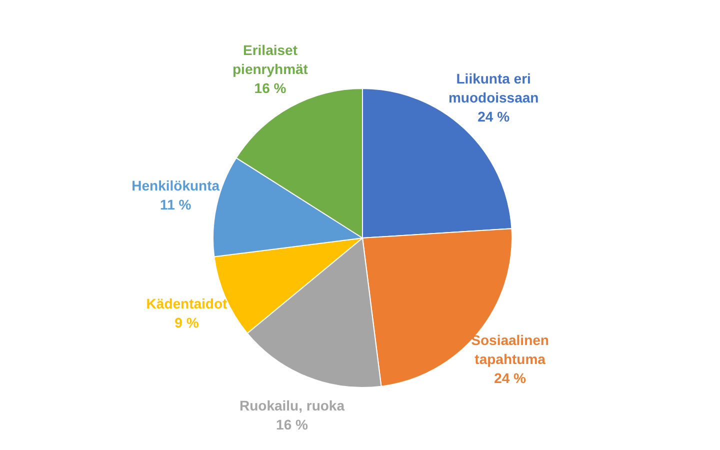 The image size is (720, 450). What do you see at coordinates (187, 322) in the screenshot?
I see `data-label: 9 %` at bounding box center [187, 322].